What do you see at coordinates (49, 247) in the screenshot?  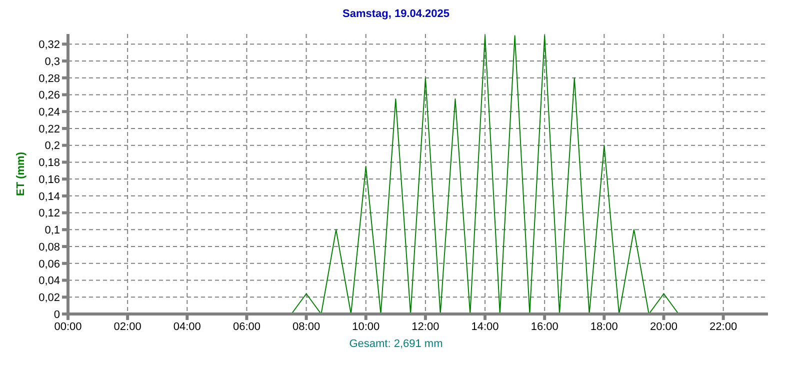 I see `y-tick-label: 0,08` at bounding box center [49, 247].